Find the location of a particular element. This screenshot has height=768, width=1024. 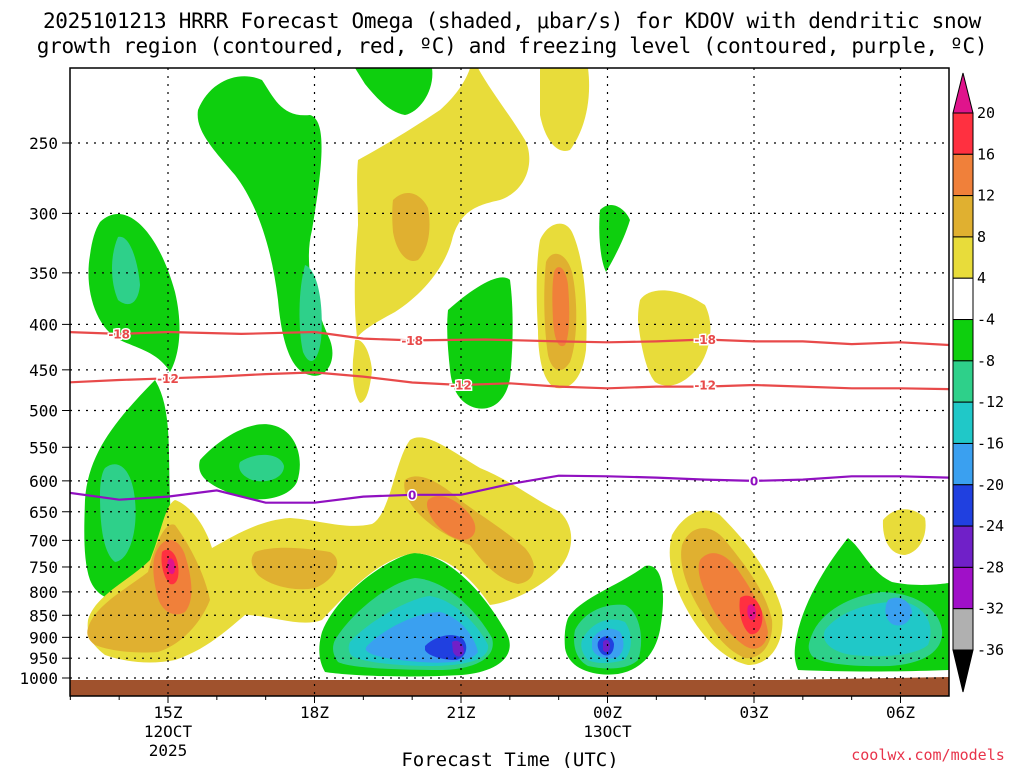

y-tick-label-400: 400 is located at coordinates (43, 324).